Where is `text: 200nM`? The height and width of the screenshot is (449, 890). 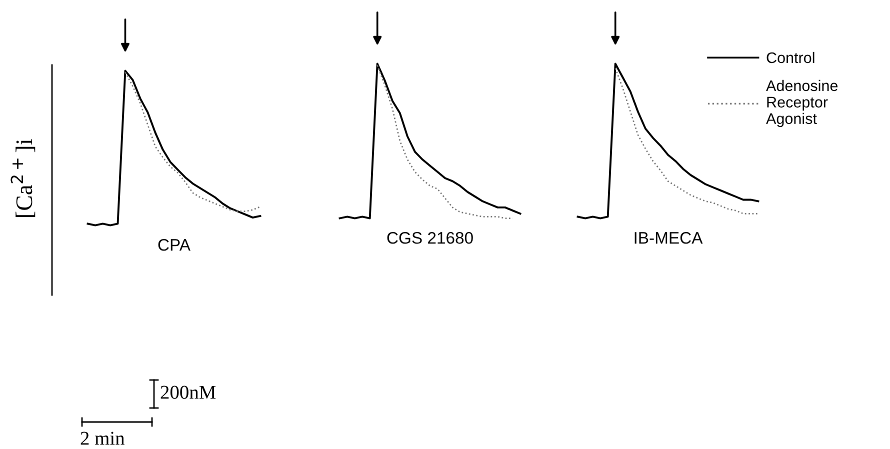
text: 200nM is located at coordinates (188, 392).